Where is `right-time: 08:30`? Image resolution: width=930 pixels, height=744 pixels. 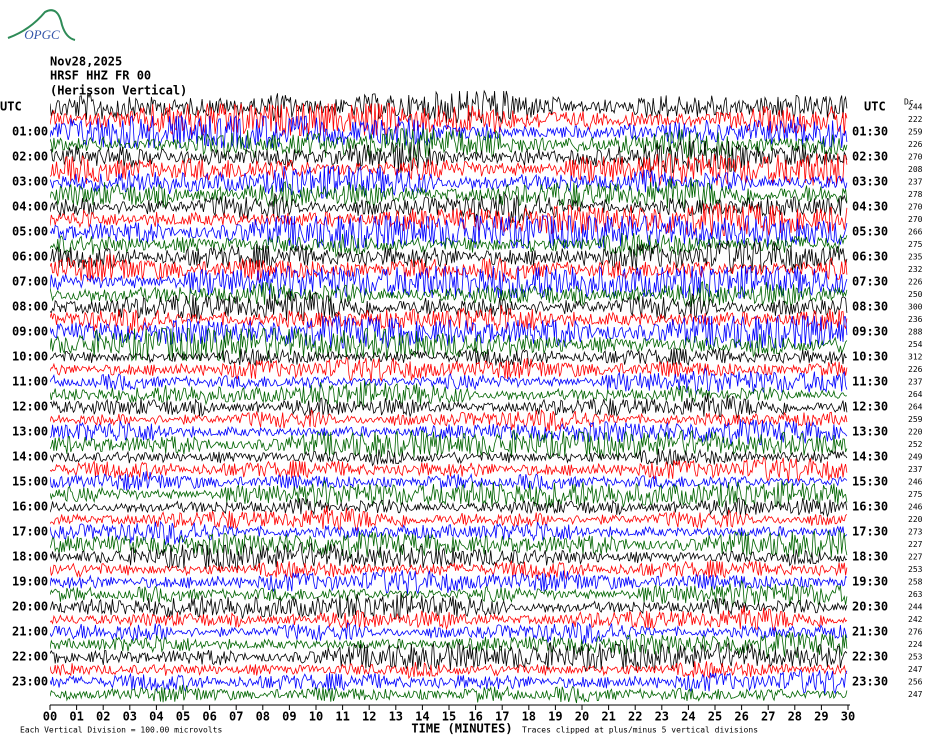 right-time: 08:30 is located at coordinates (870, 307).